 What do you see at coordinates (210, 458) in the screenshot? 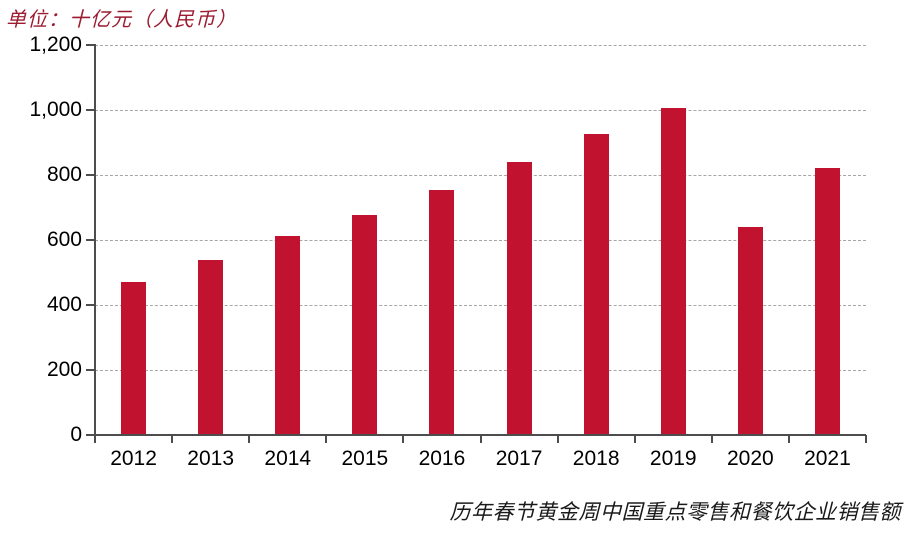
I see `x-axis-label-2013: 2013` at bounding box center [210, 458].